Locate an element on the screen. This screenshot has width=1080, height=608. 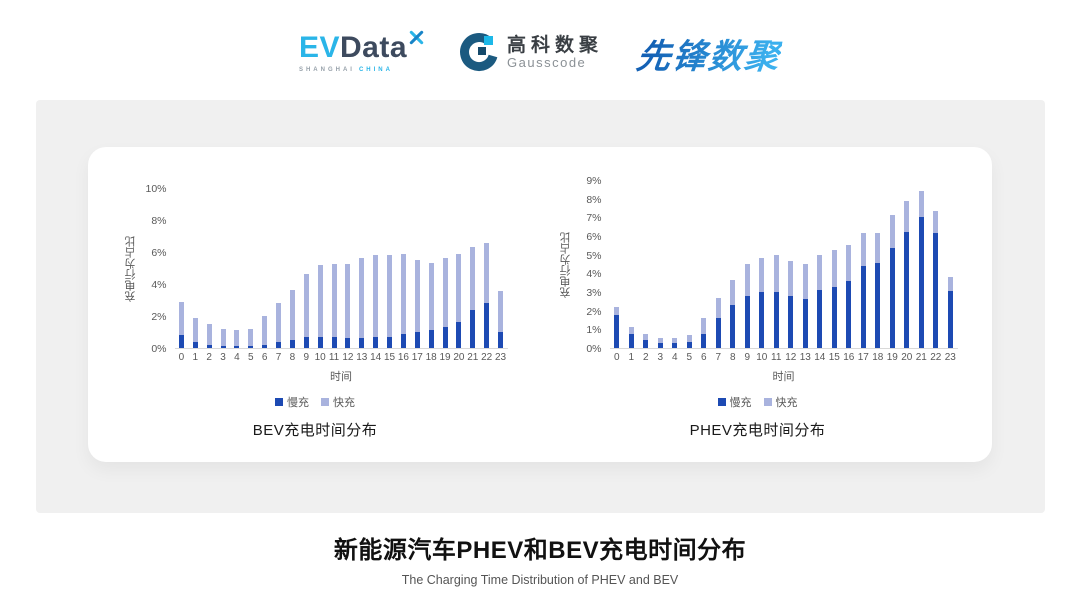
x-tick-label: 0 is located at coordinates (181, 357).